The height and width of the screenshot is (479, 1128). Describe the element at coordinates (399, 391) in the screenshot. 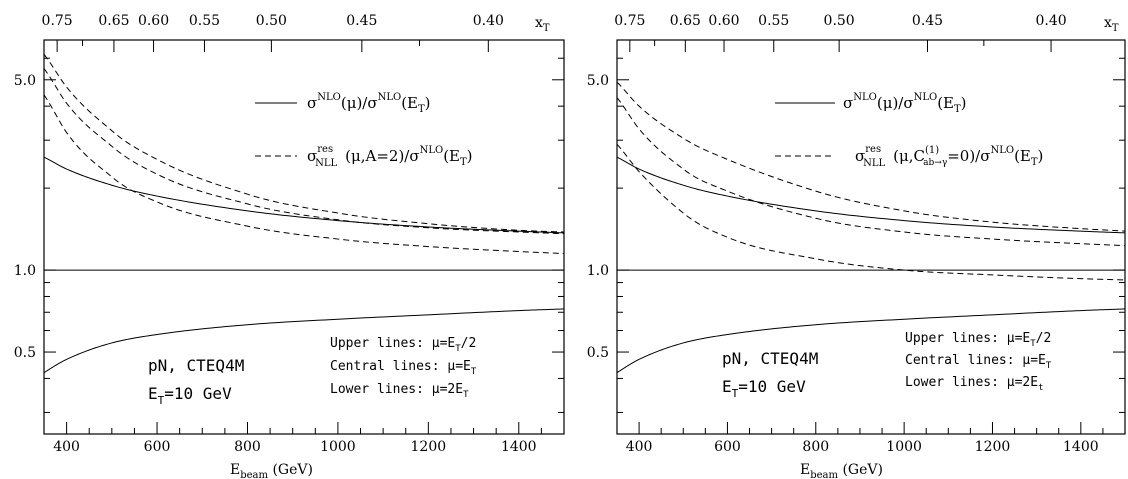

I see `annotation-lower-lines: Lower lines: μ=2ET` at that location.